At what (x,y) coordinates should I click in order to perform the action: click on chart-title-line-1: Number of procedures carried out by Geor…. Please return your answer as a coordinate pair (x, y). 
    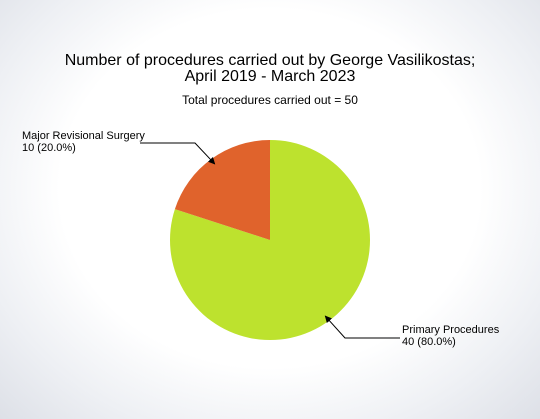
    Looking at the image, I should click on (270, 60).